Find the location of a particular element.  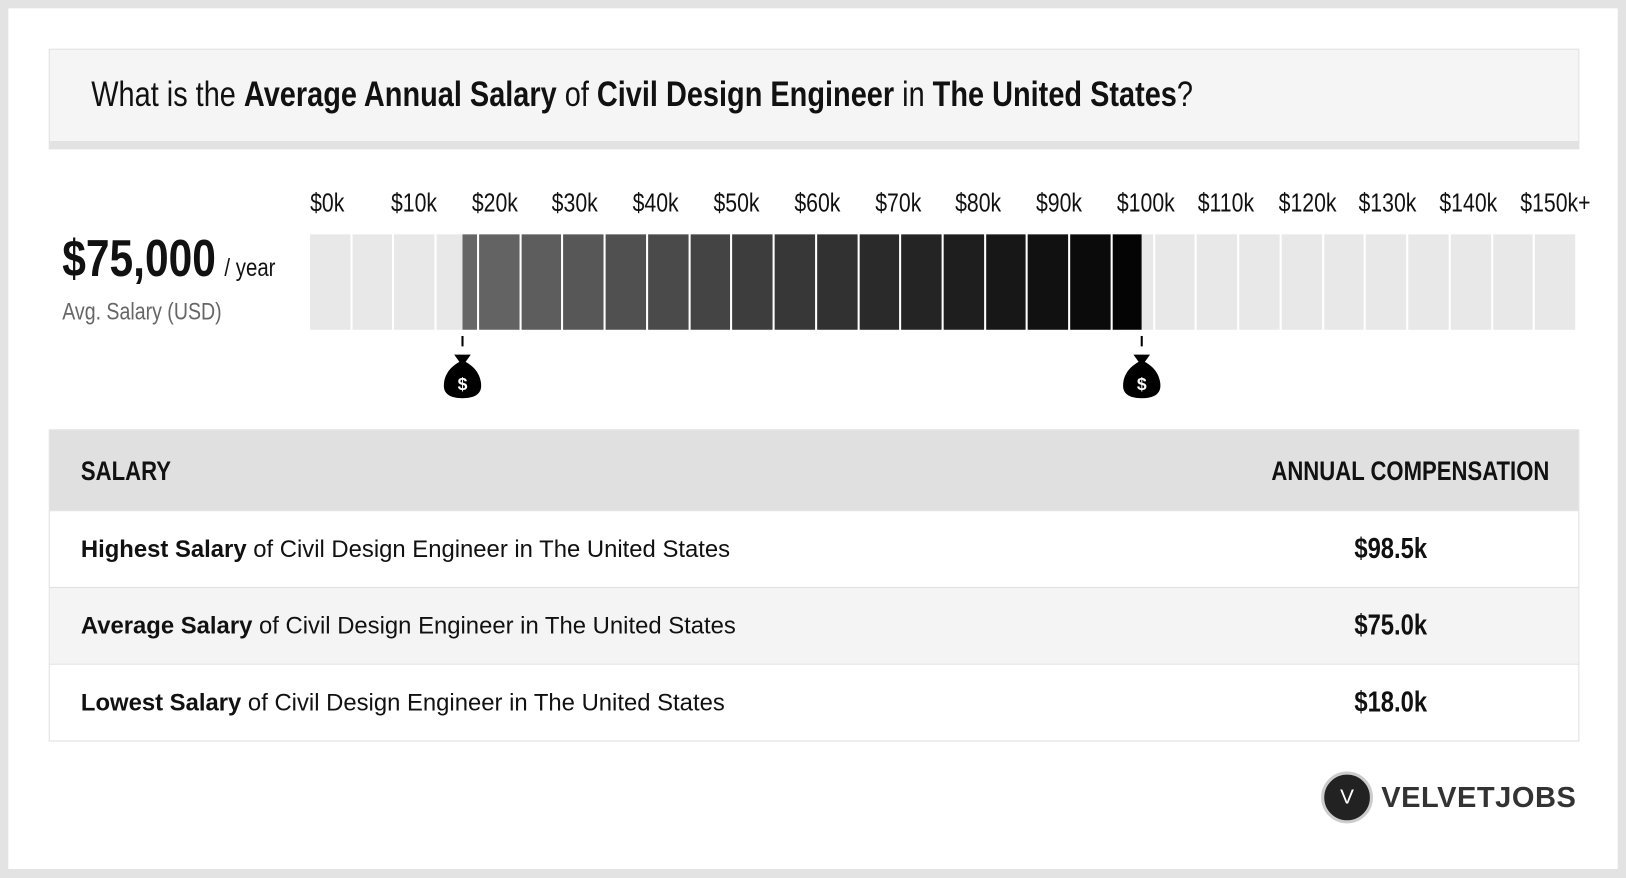

tick-label: $110k is located at coordinates (1225, 203).